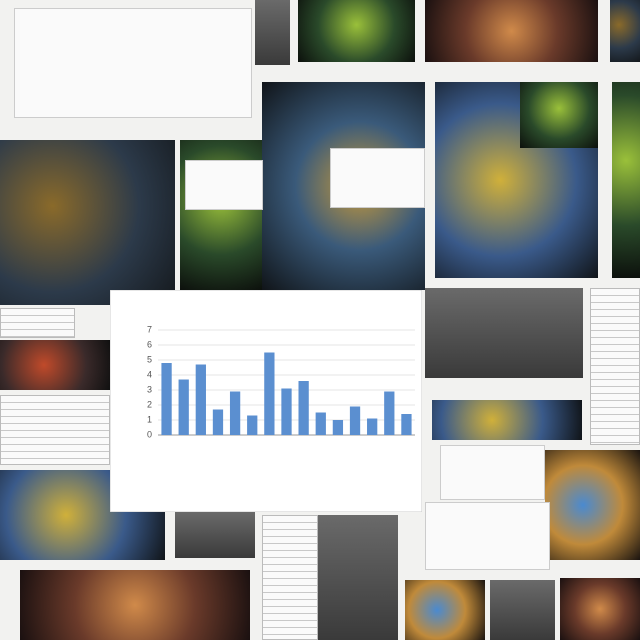 The image size is (640, 640). I want to click on y-tick-label: 3, so click(149, 389).